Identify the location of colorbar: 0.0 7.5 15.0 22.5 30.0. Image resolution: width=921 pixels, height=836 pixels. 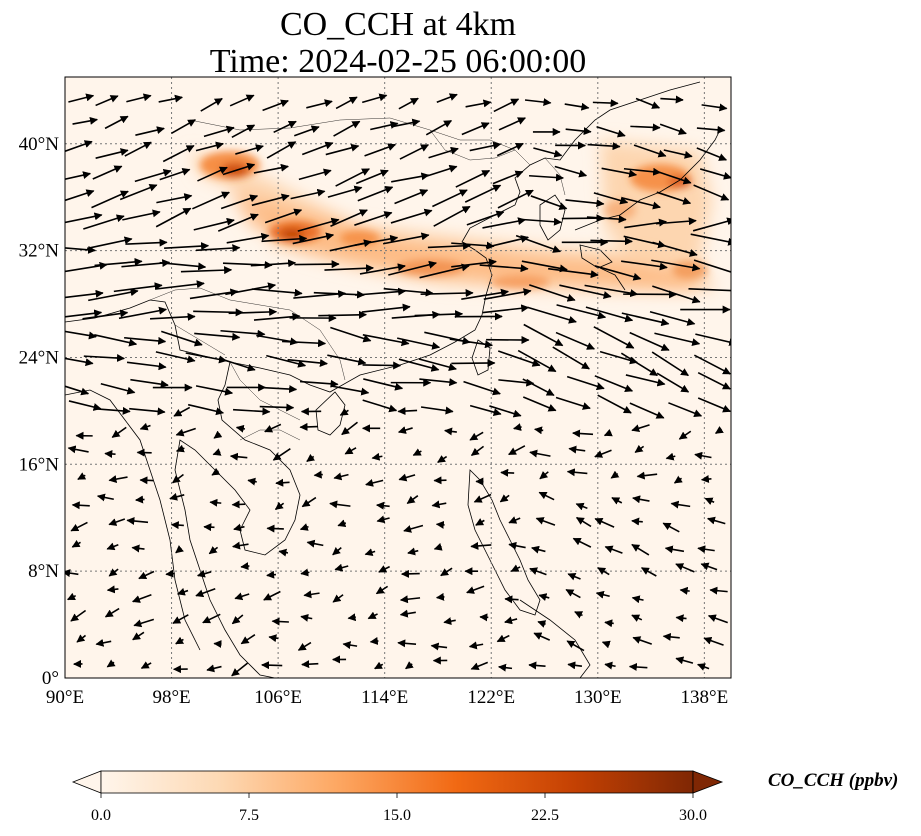
(397, 797).